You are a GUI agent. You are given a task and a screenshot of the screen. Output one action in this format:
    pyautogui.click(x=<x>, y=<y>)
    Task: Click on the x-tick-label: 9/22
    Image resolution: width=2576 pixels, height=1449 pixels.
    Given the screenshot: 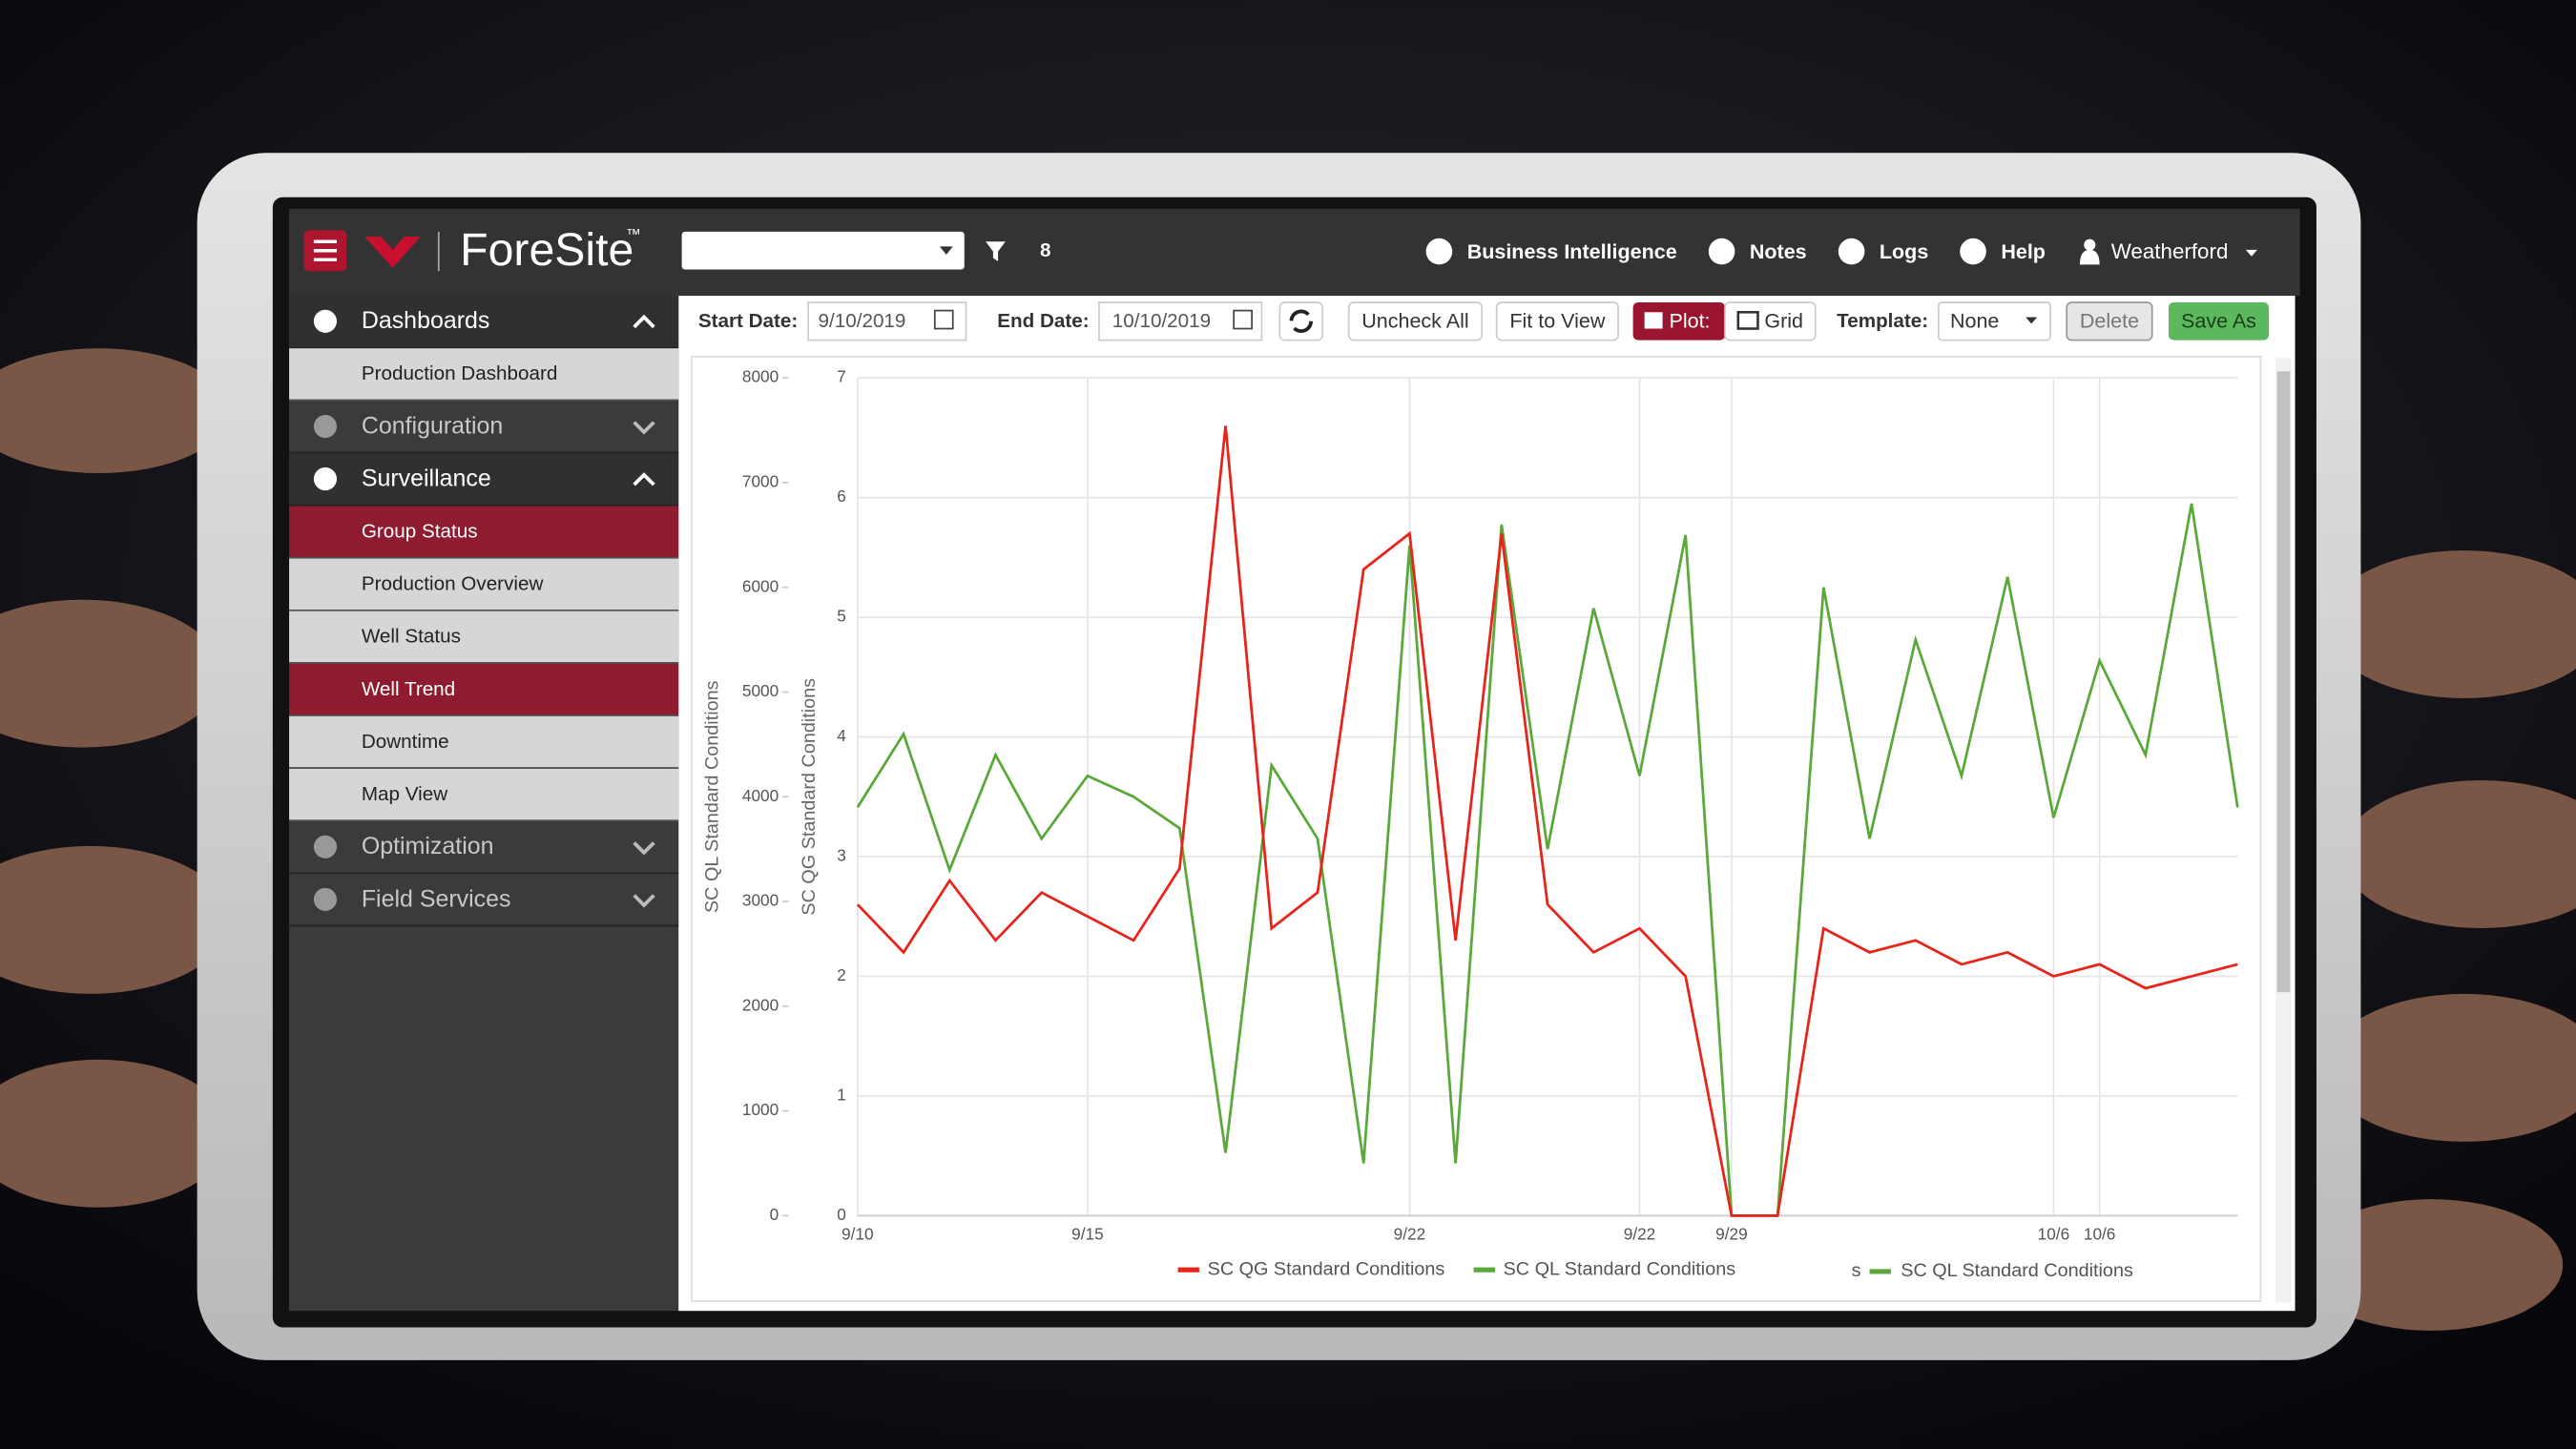 What is the action you would take?
    pyautogui.click(x=1639, y=1234)
    